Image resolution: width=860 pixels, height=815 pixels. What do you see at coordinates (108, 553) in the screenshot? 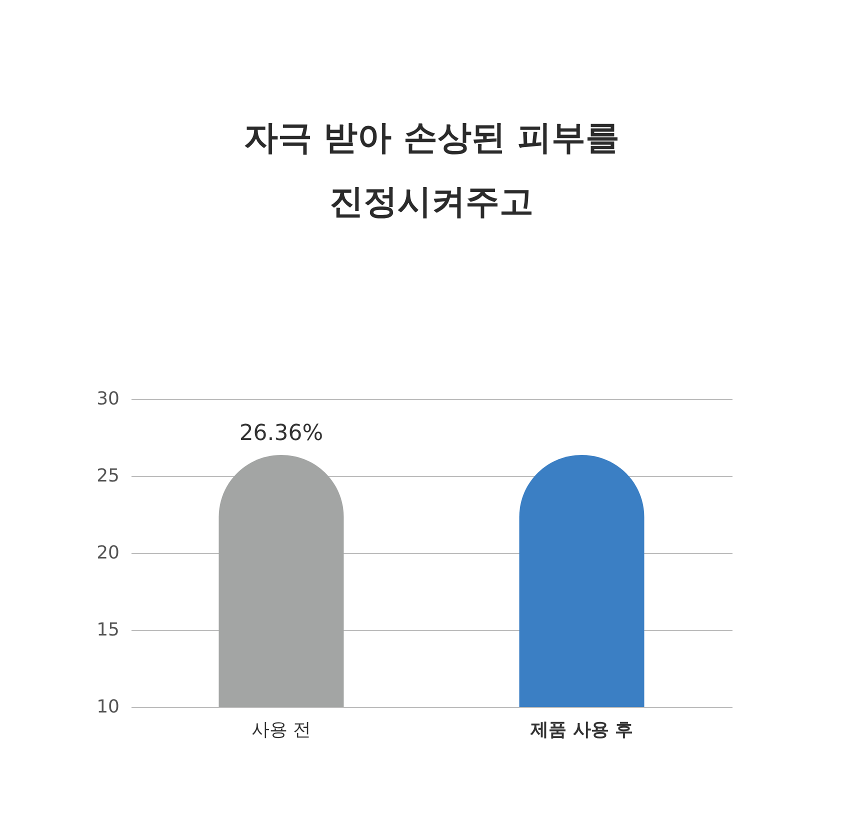
I see `y-tick-label: 20` at bounding box center [108, 553].